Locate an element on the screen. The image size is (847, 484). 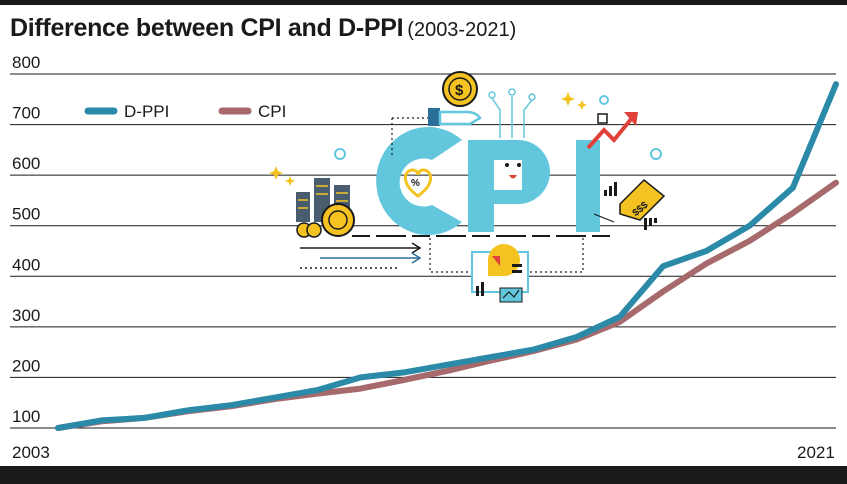
chart-subtitle: (2003-2021) is located at coordinates (462, 30).